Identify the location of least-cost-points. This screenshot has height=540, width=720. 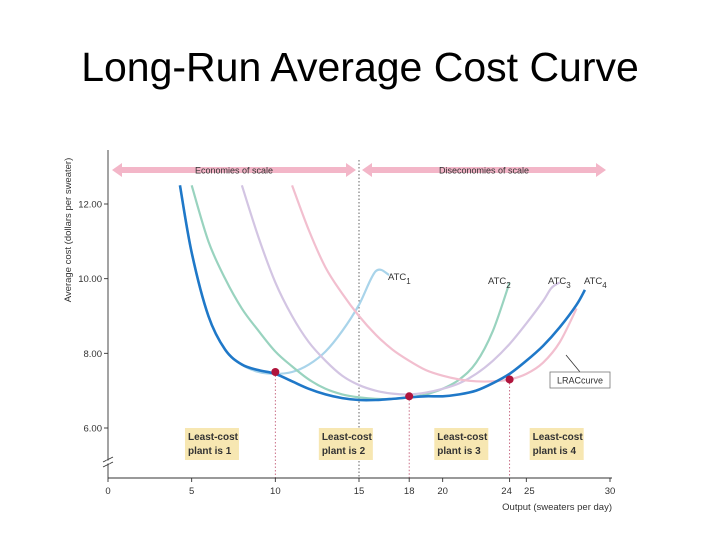
(392, 384).